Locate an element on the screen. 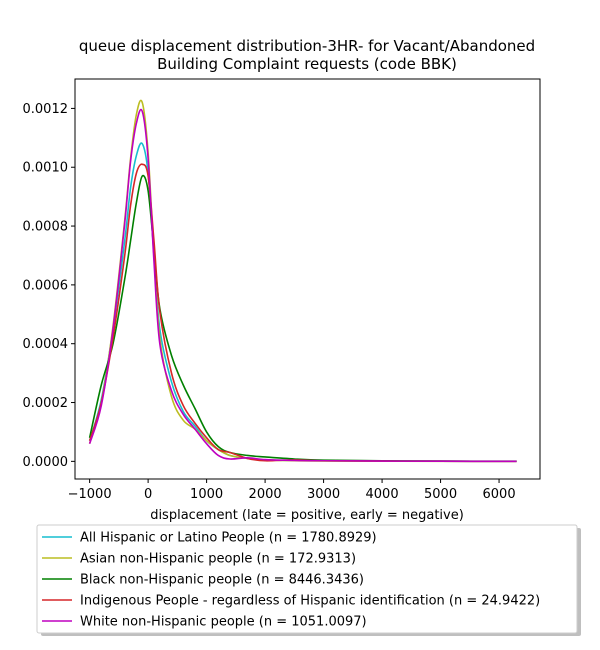  x-tick-label: 2000 is located at coordinates (265, 494).